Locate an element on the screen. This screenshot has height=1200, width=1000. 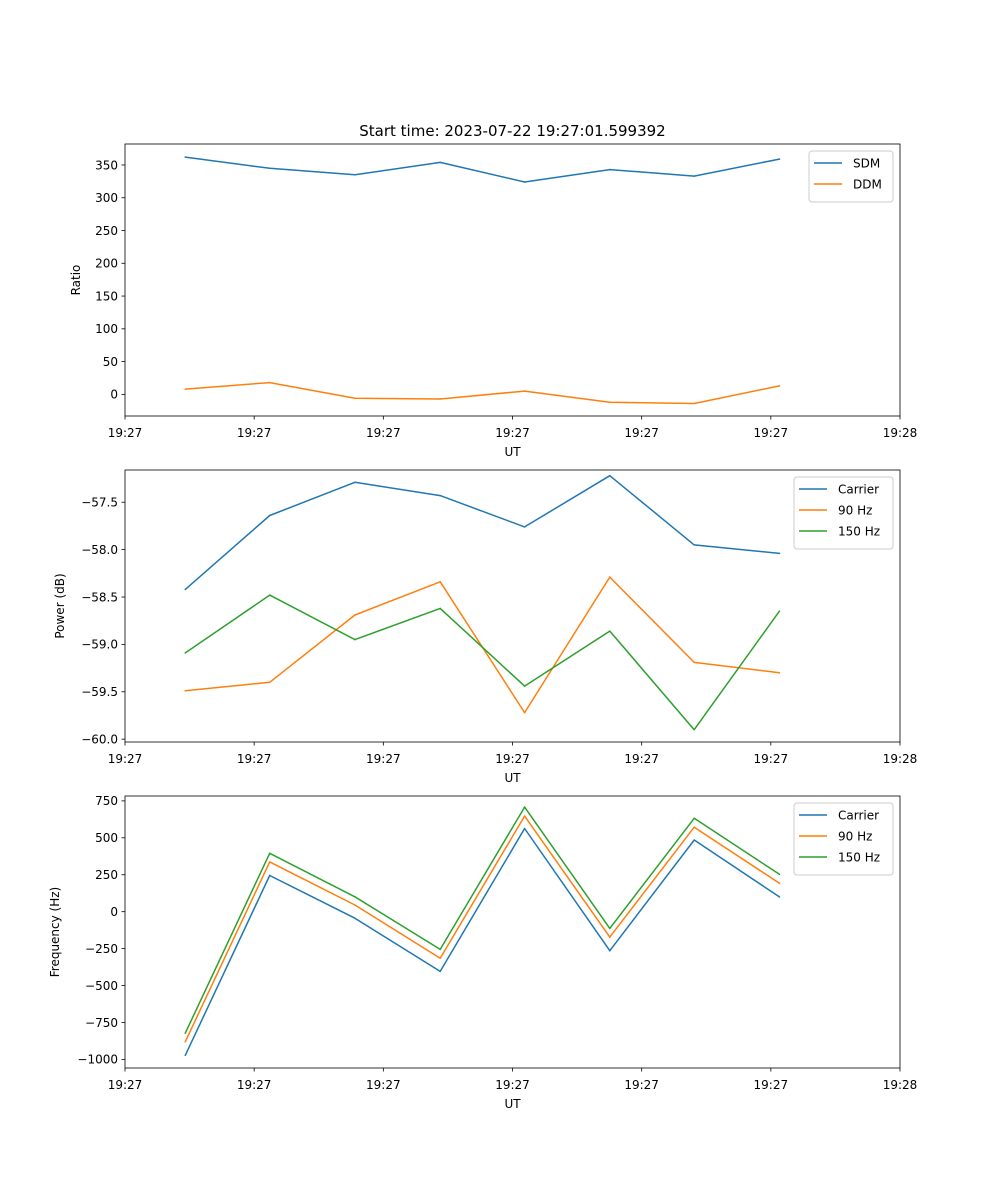
y-tick-label: 100 is located at coordinates (106, 329).